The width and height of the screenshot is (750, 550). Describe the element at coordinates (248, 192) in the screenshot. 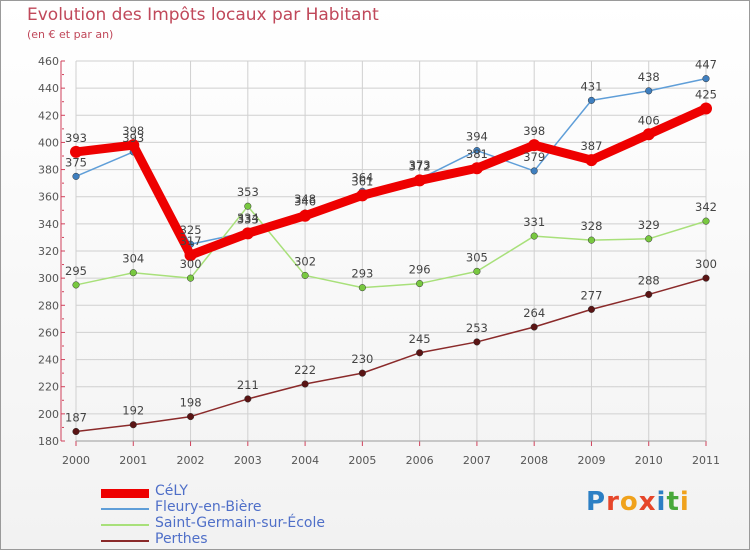

I see `data-label-saint-germain-sur-cole: 353` at that location.